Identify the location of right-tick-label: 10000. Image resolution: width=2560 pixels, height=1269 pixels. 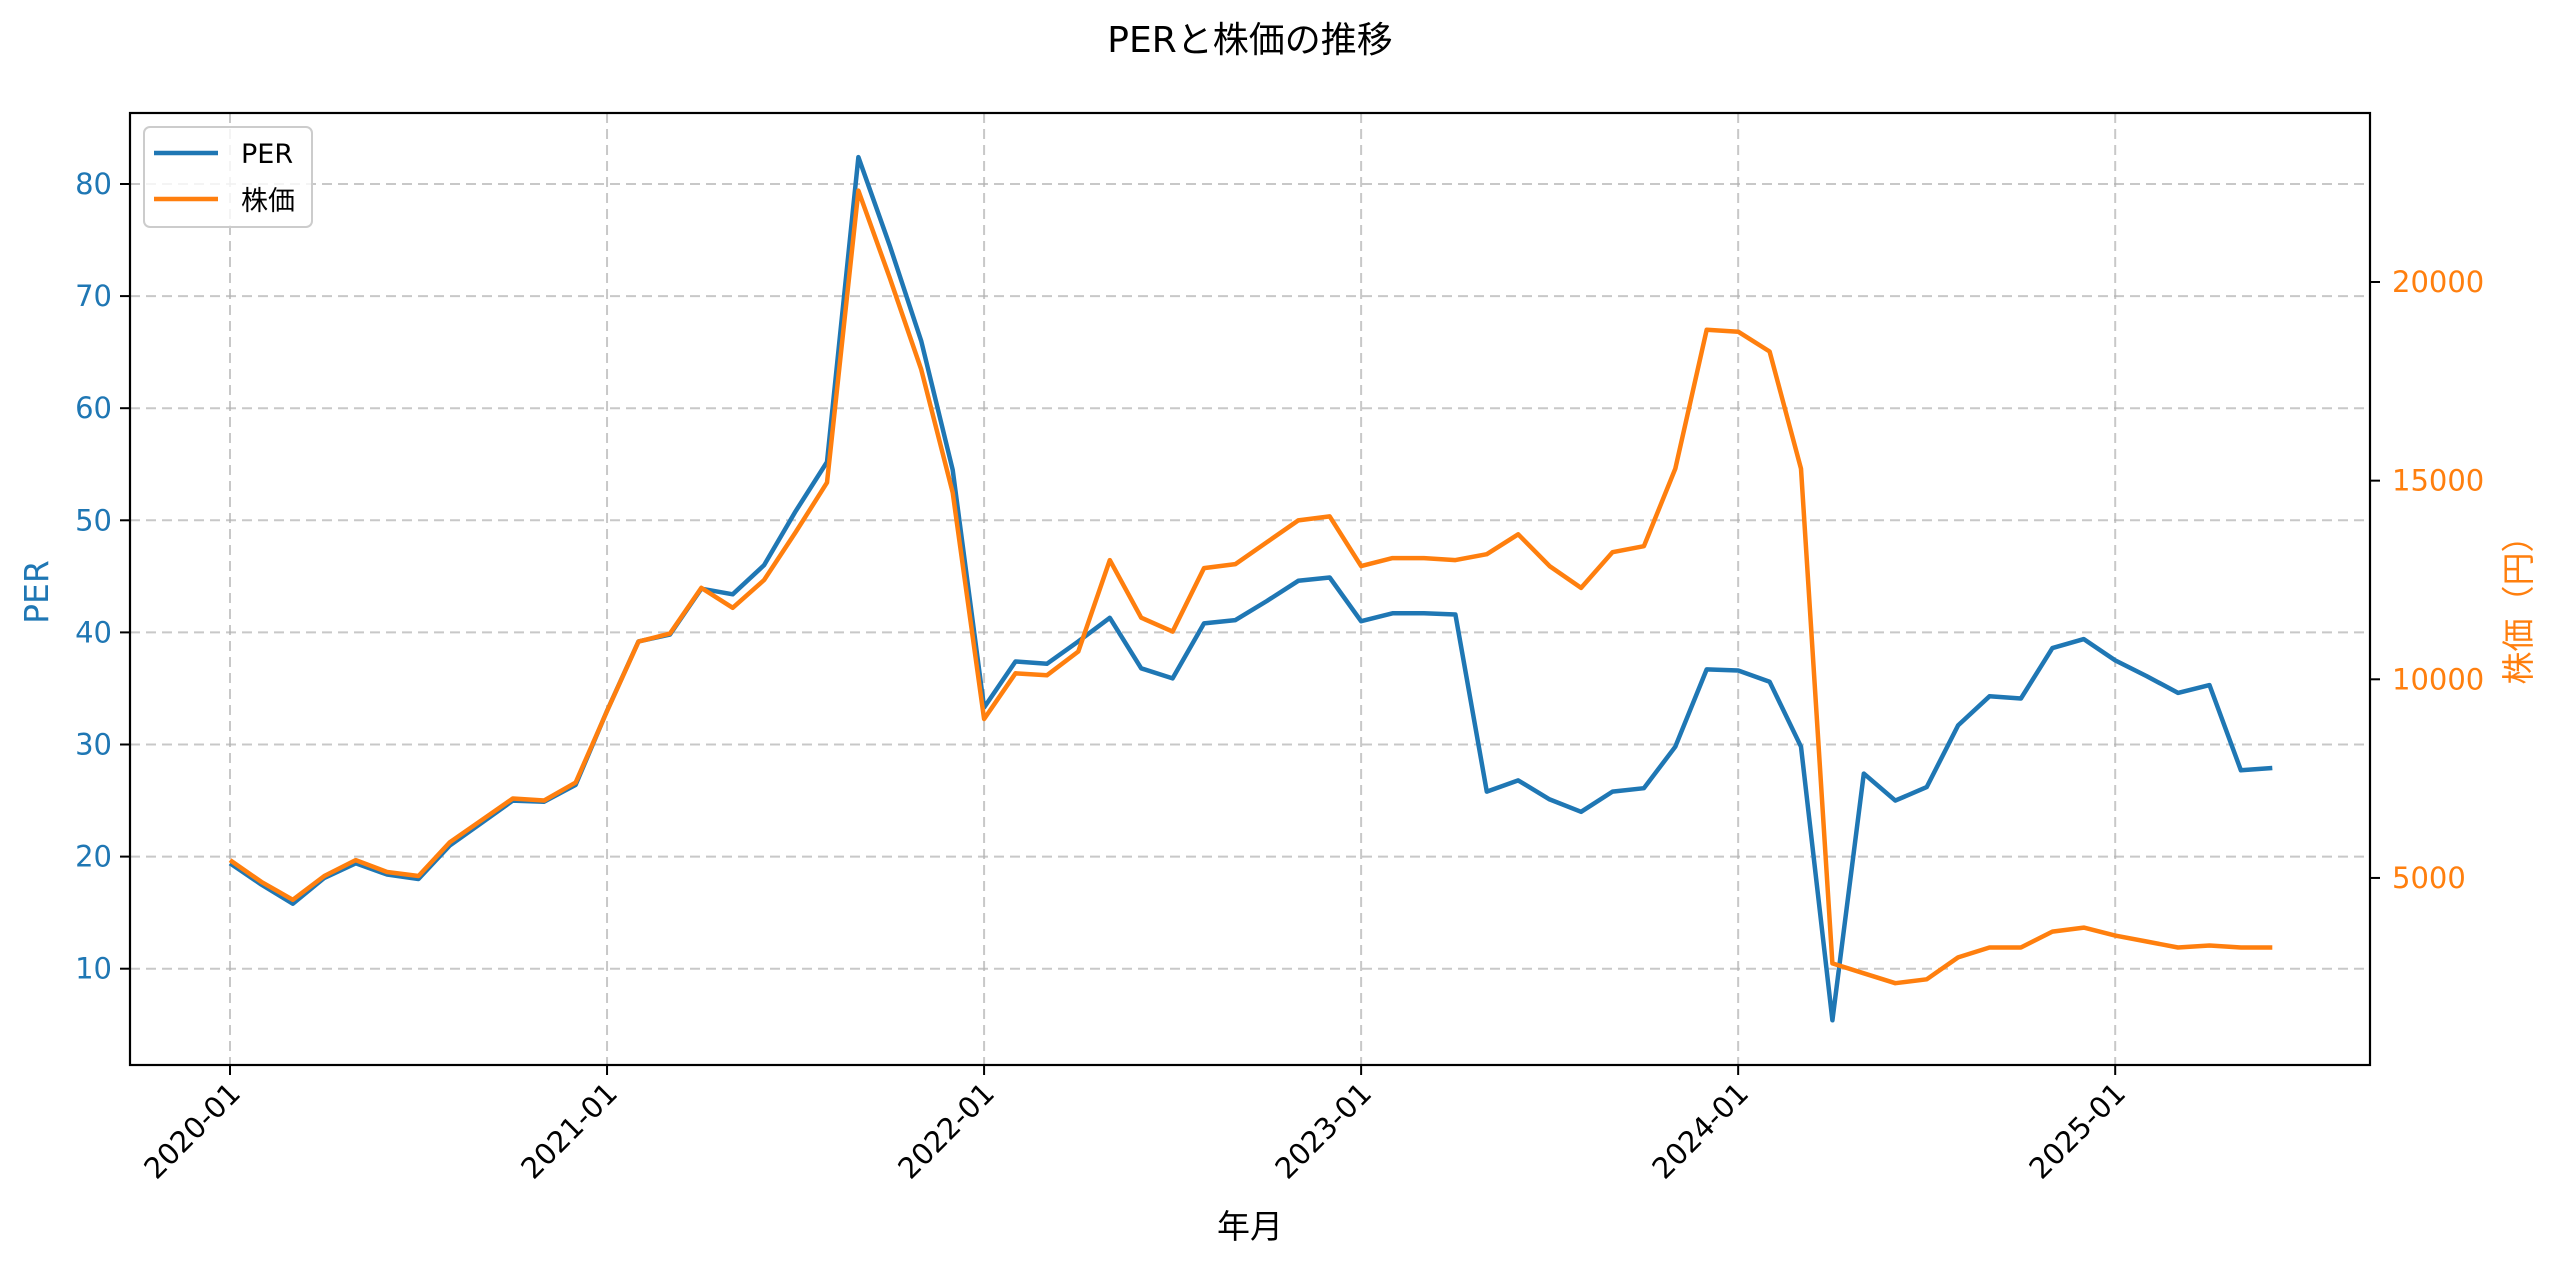
(2438, 679).